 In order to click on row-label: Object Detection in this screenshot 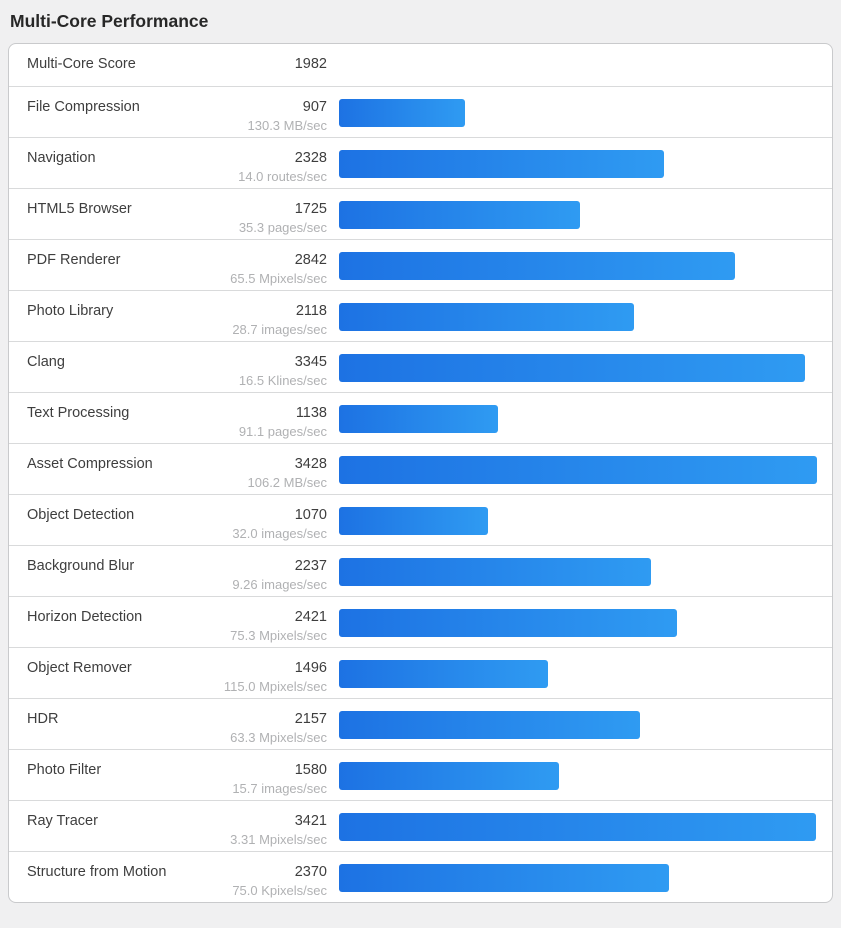, I will do `click(81, 515)`.